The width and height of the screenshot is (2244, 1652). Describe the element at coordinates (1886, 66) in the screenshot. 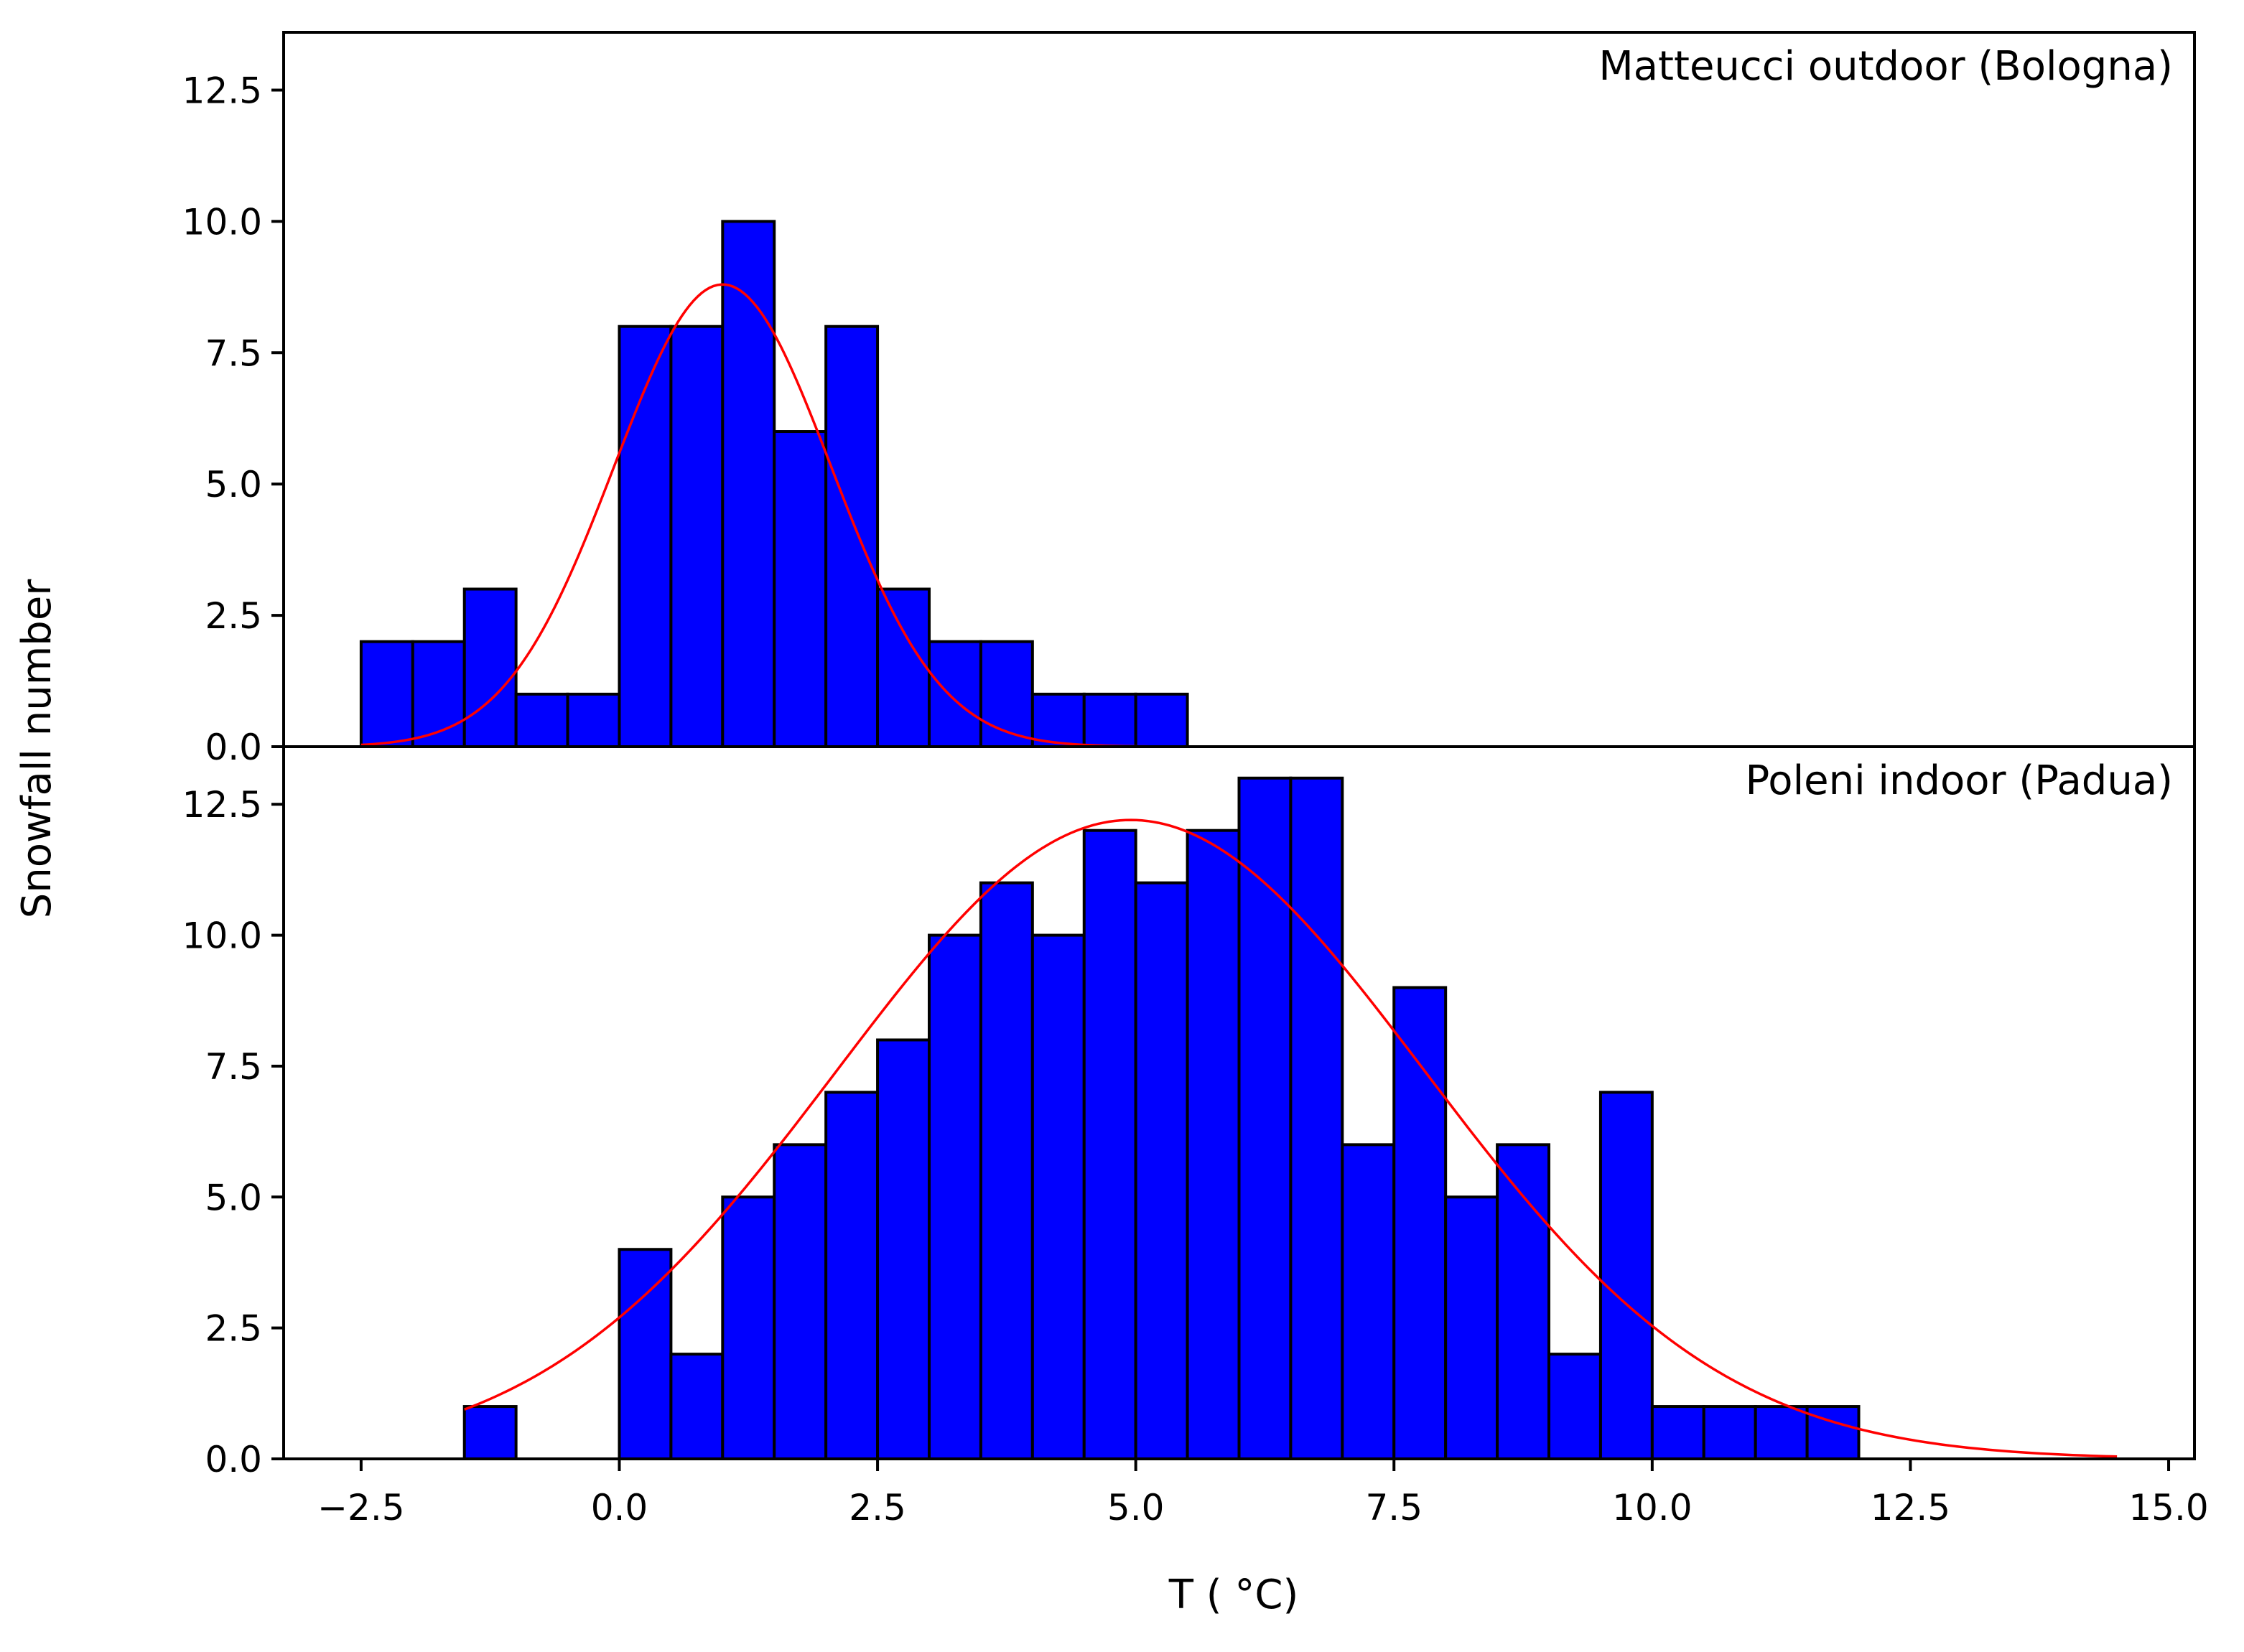

I see `panel-title: Matteucci outdoor (Bologna)` at that location.